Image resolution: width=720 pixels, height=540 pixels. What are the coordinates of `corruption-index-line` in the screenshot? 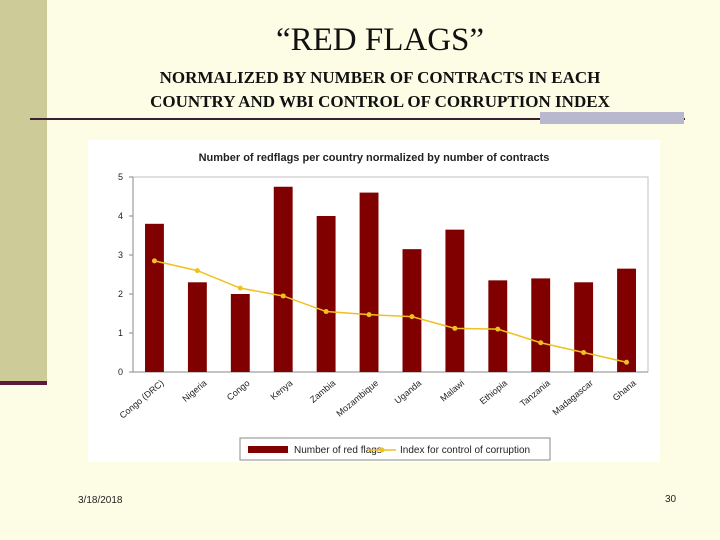 It's located at (390, 311).